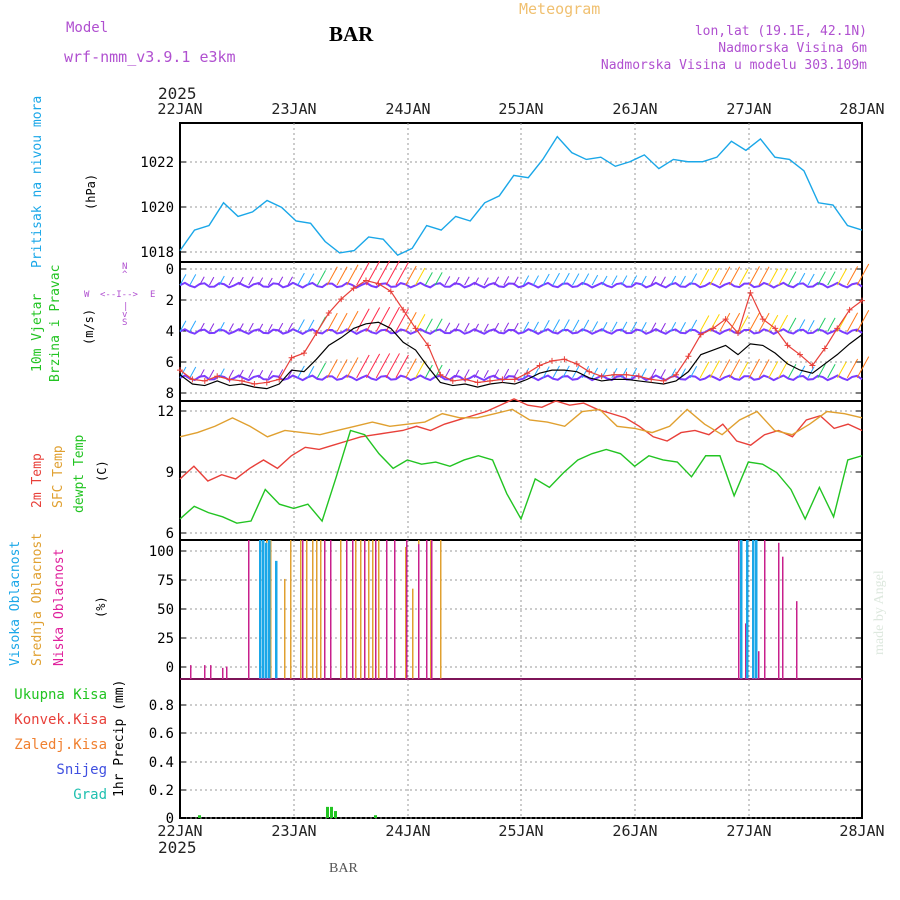 The width and height of the screenshot is (900, 900). What do you see at coordinates (165, 581) in the screenshot?
I see `y-tick-label: 75` at bounding box center [165, 581].